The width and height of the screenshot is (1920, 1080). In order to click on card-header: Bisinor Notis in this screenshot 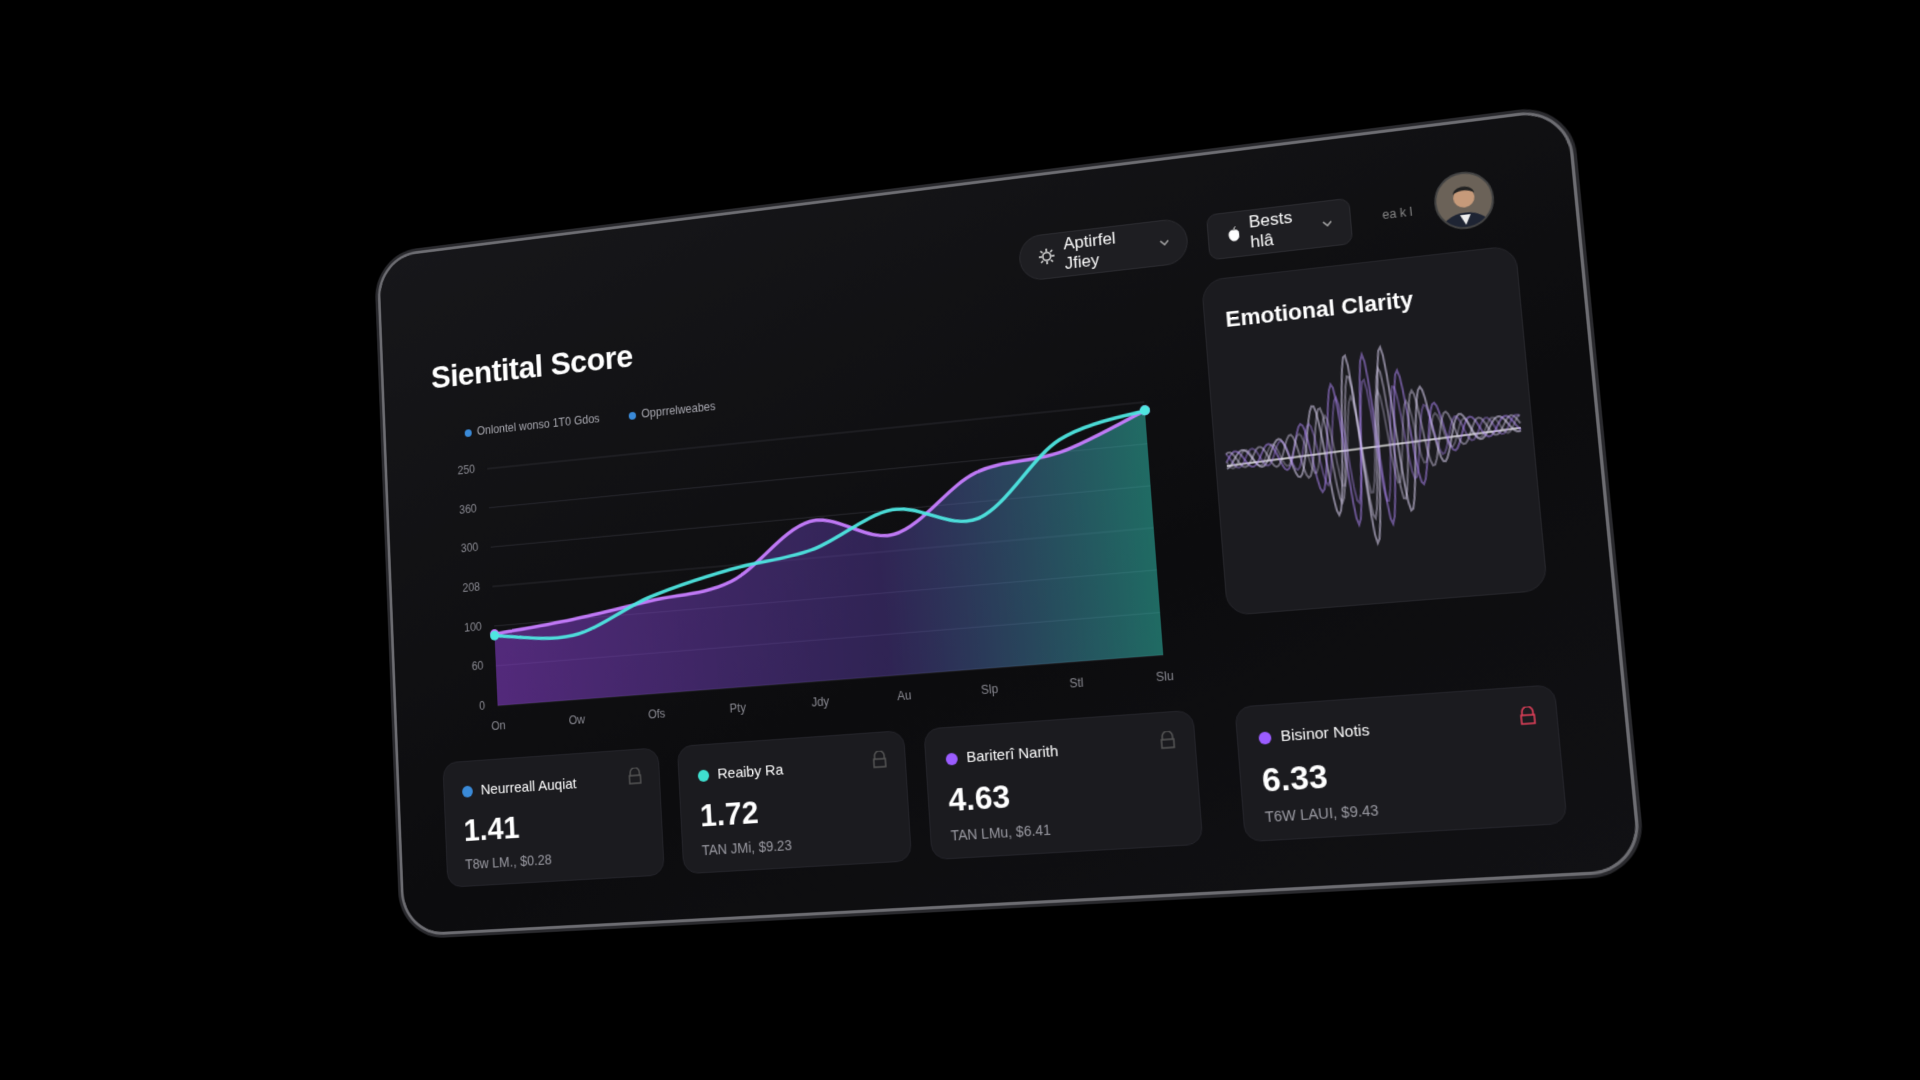, I will do `click(1396, 728)`.